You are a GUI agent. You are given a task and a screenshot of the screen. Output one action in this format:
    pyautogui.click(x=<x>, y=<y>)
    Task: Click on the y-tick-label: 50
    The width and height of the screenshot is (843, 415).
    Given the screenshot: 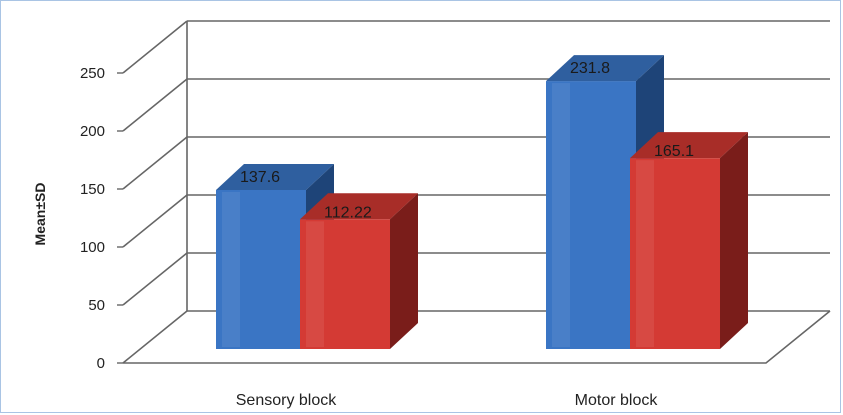 What is the action you would take?
    pyautogui.click(x=96, y=305)
    